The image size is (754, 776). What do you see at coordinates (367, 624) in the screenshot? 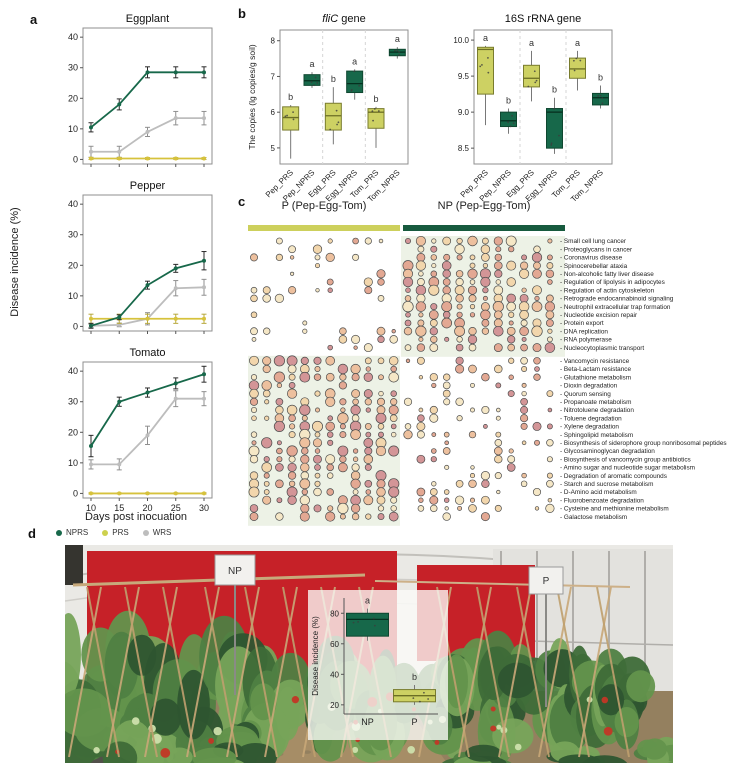
I see `box-NP` at bounding box center [367, 624].